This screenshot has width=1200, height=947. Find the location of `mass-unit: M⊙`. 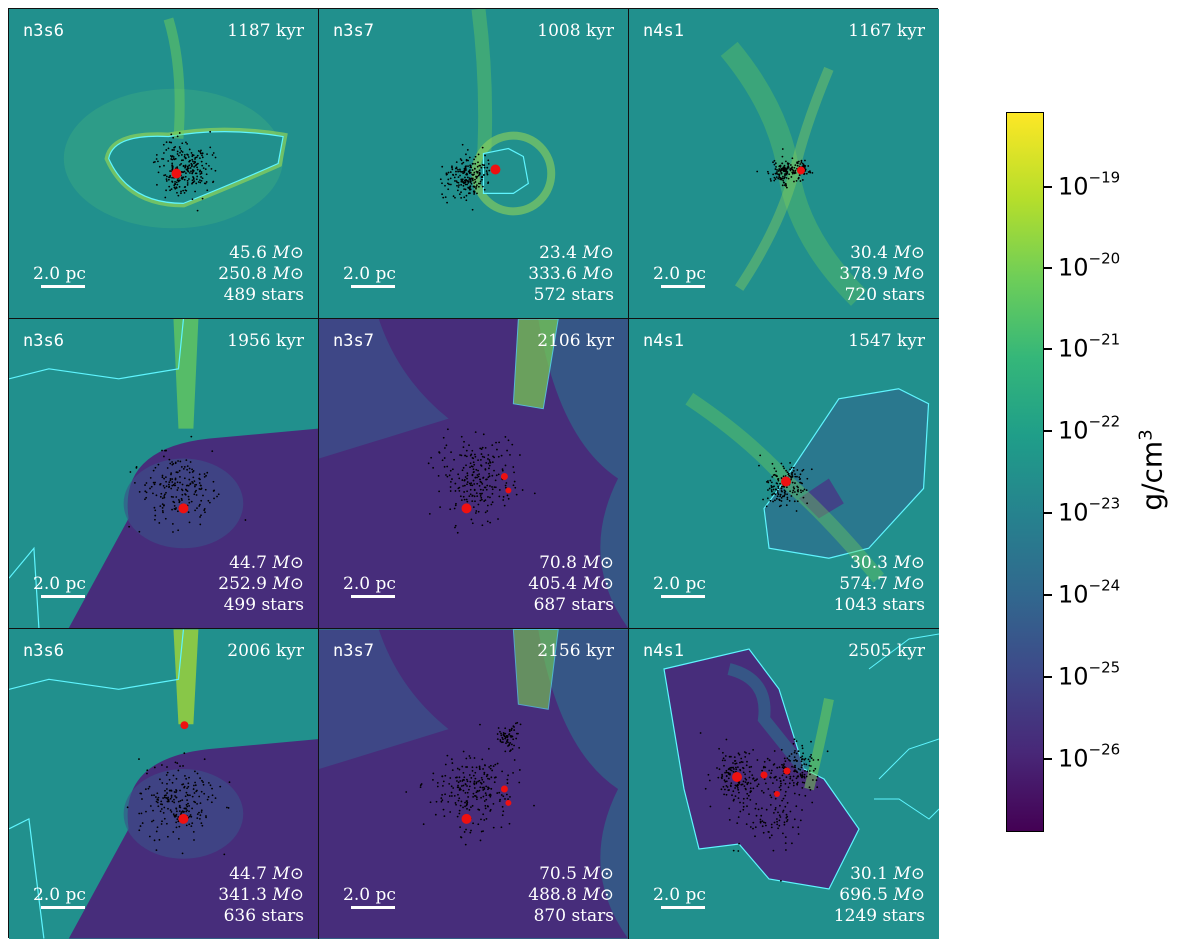

mass-unit: M⊙ is located at coordinates (909, 874).